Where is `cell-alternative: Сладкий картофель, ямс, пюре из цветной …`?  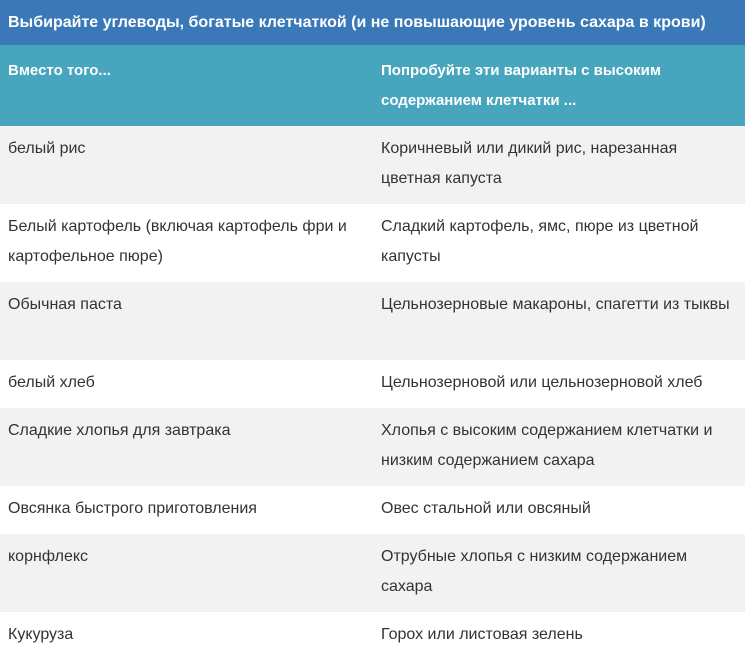 cell-alternative: Сладкий картофель, ямс, пюре из цветной … is located at coordinates (558, 243).